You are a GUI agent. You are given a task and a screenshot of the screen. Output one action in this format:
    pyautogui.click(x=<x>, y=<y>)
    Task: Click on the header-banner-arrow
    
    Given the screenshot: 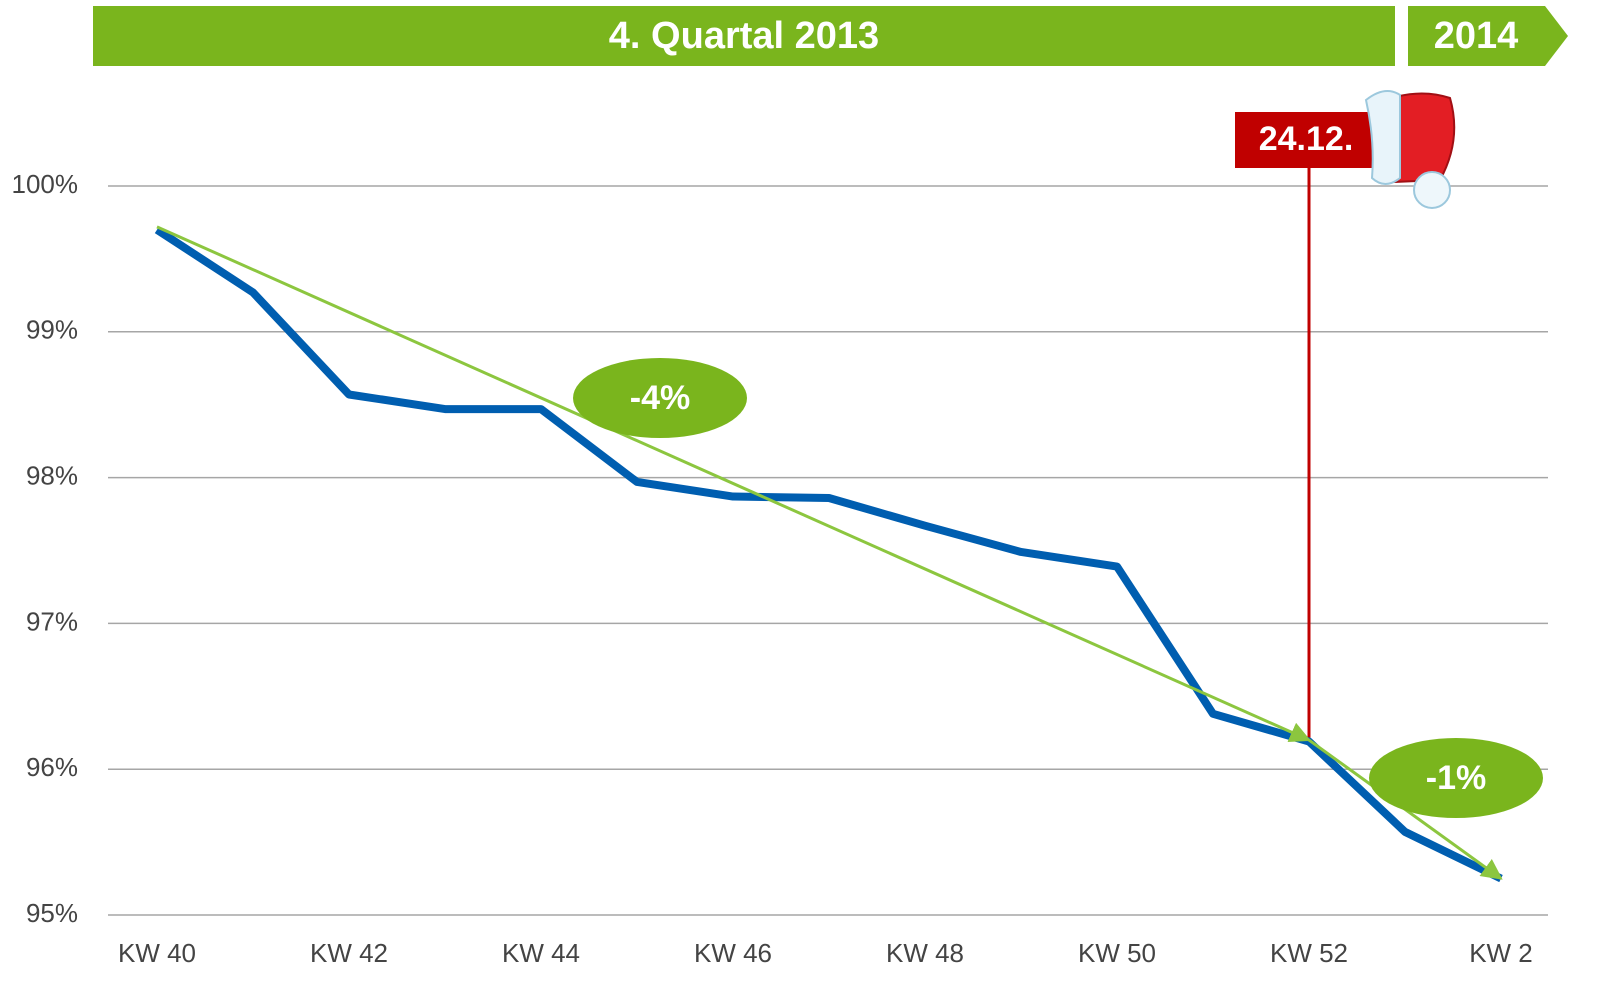 What is the action you would take?
    pyautogui.click(x=1488, y=36)
    